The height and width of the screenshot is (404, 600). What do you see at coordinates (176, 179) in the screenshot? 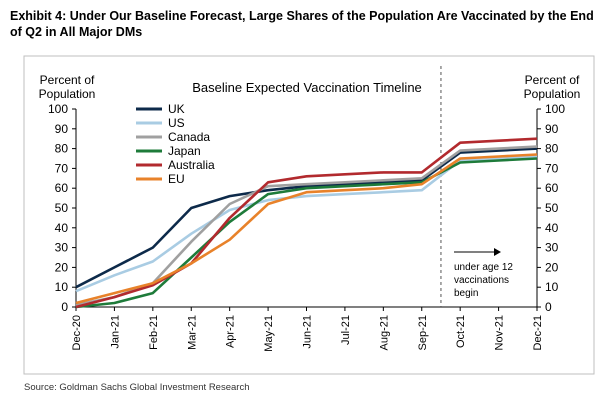
I see `legend-label-eu: EU` at bounding box center [176, 179].